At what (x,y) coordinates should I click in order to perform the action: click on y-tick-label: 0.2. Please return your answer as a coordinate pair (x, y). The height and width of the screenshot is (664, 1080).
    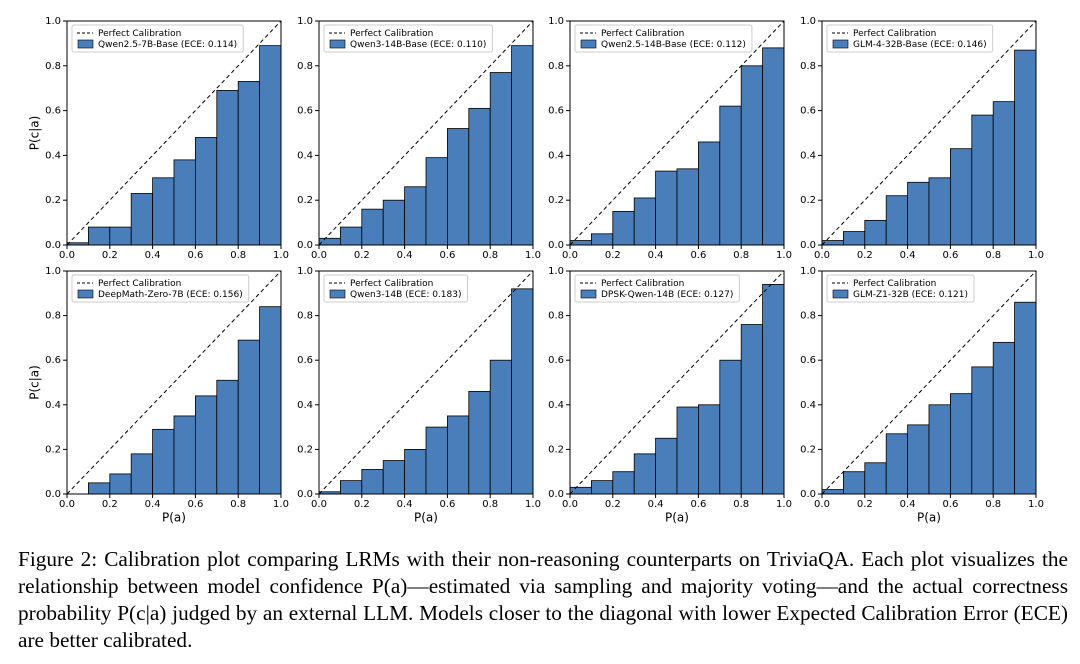
    Looking at the image, I should click on (53, 449).